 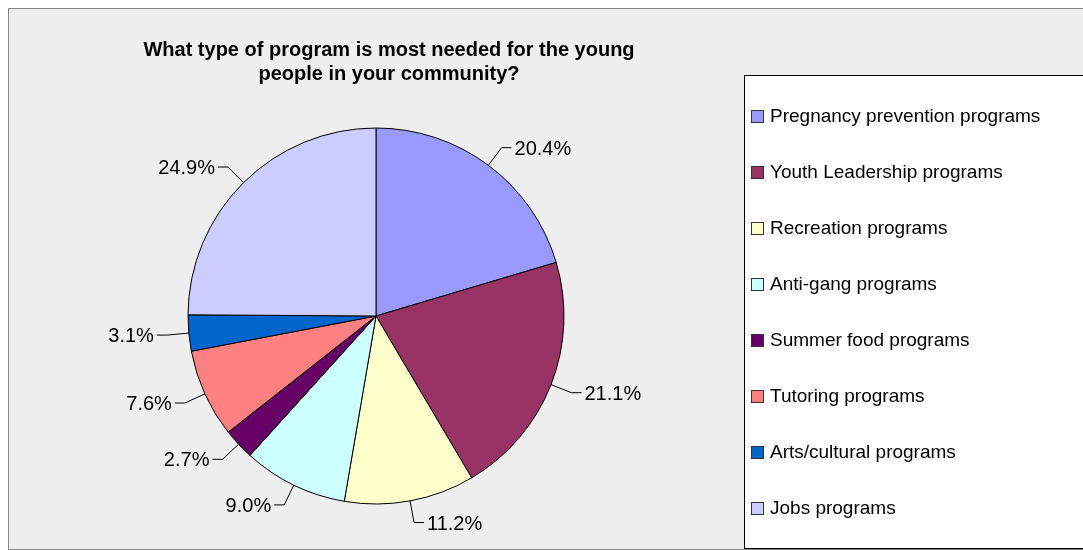 I want to click on data-label: 7.6%, so click(x=149, y=403).